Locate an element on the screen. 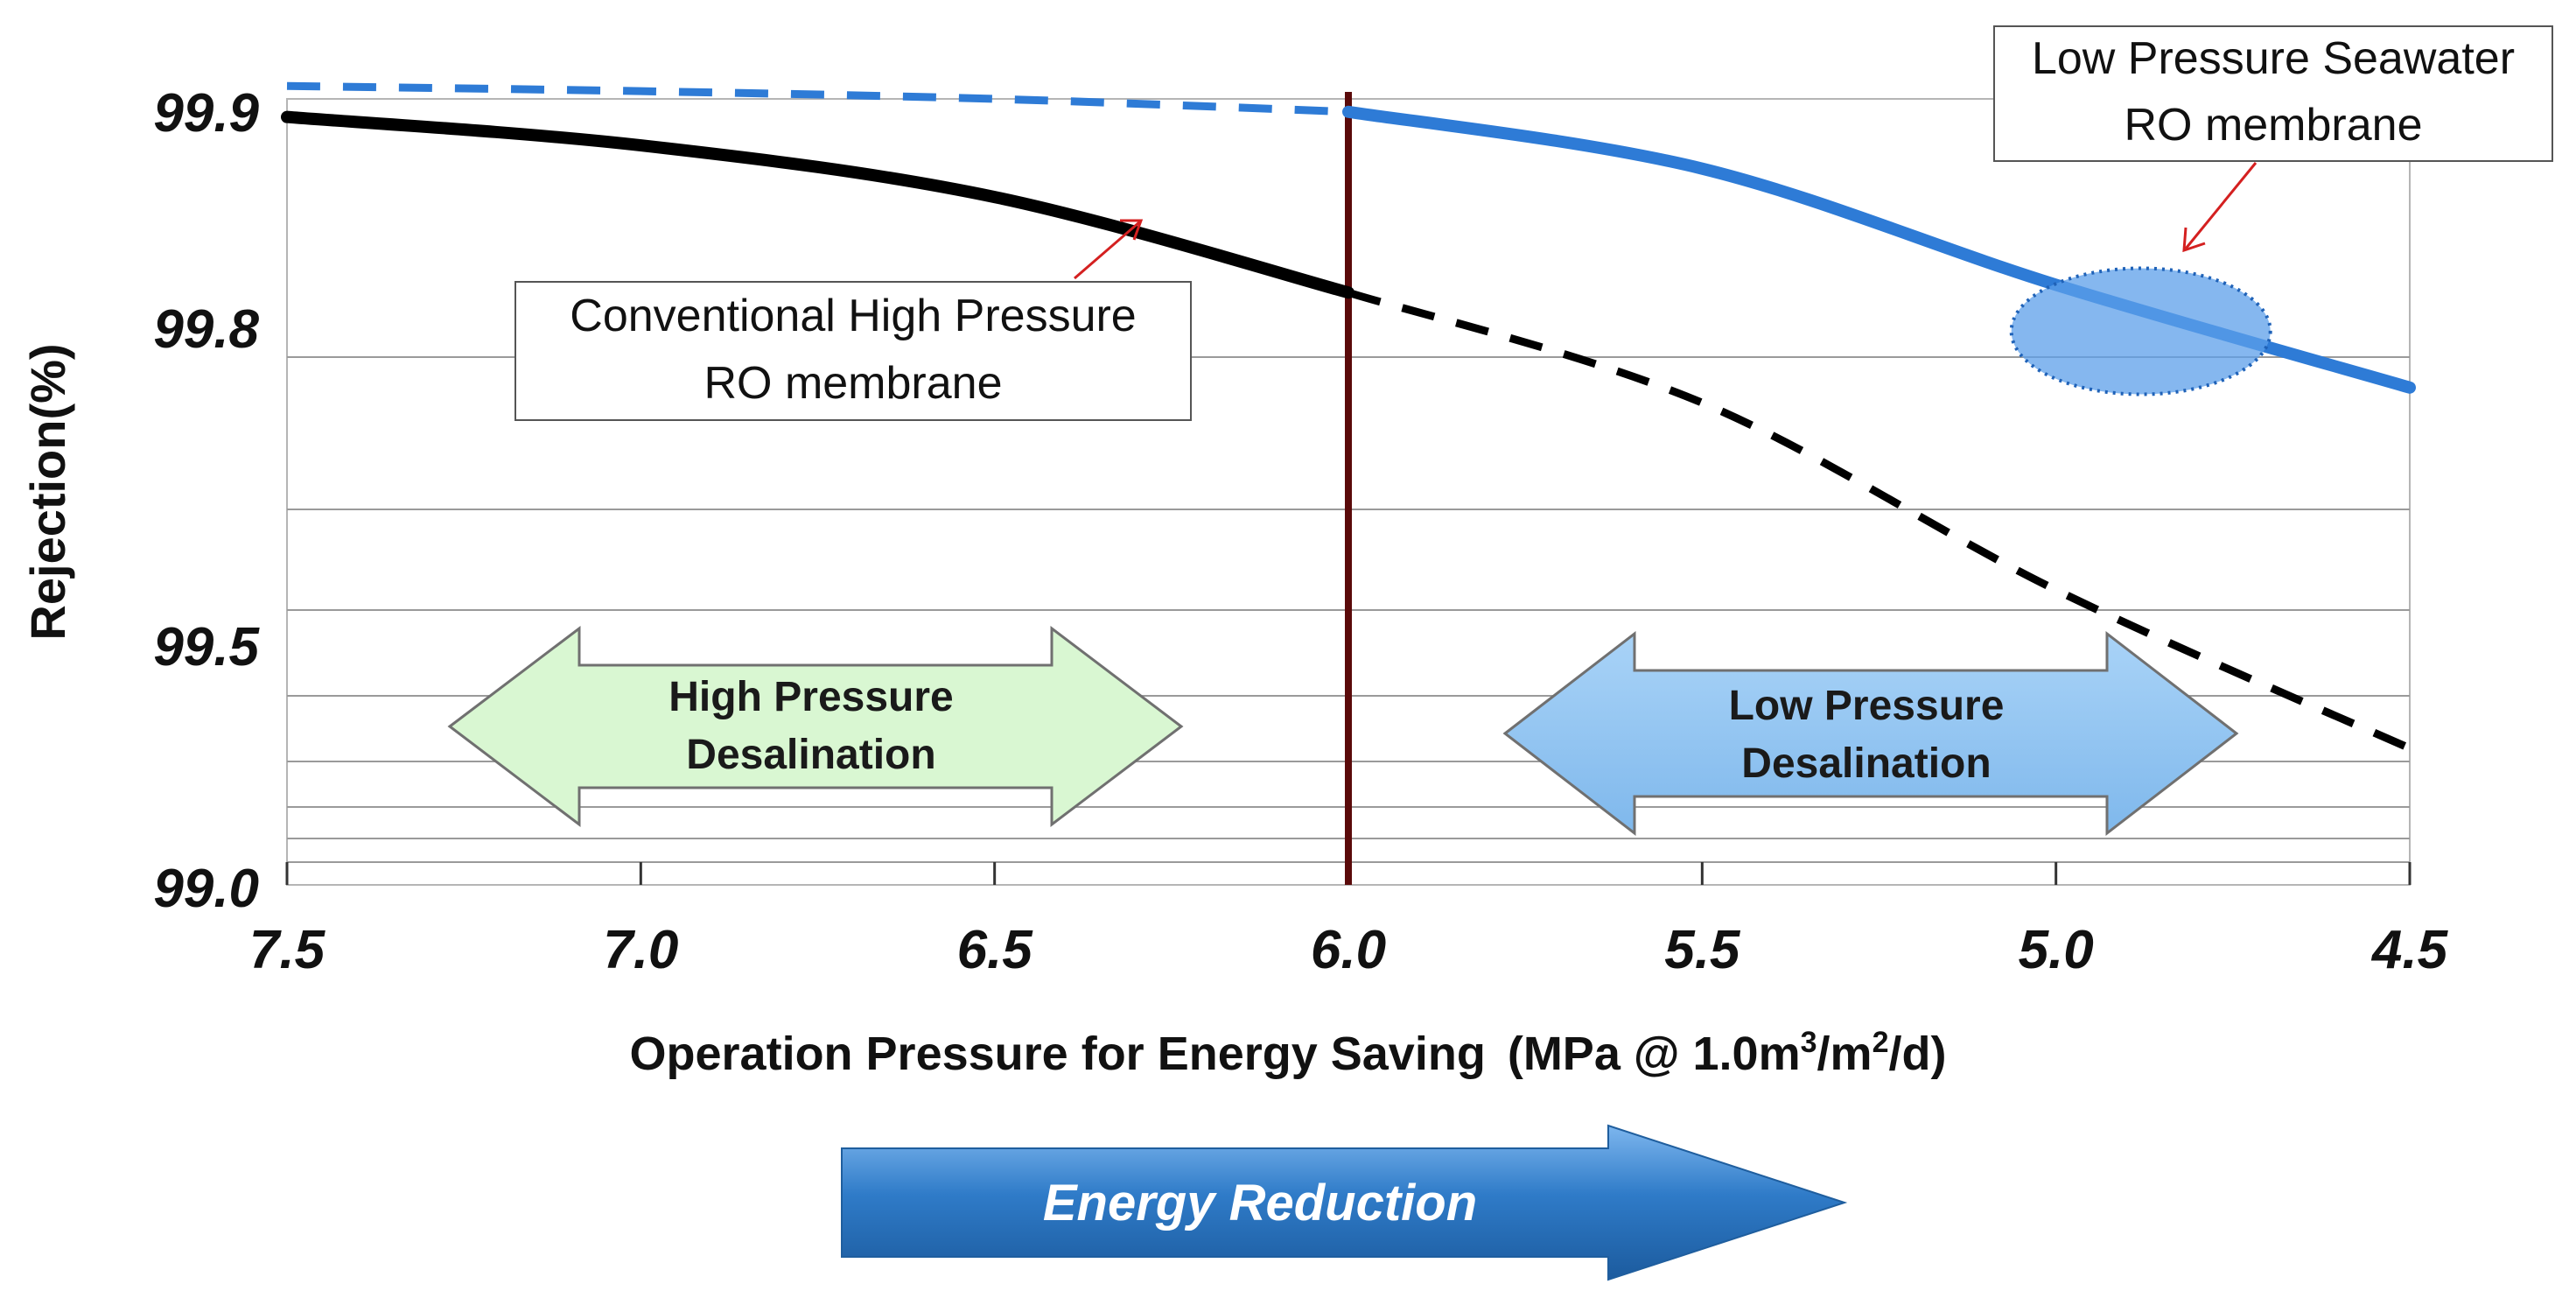 The height and width of the screenshot is (1305, 2576). y-tick-label-99-0: 99.0 is located at coordinates (206, 889).